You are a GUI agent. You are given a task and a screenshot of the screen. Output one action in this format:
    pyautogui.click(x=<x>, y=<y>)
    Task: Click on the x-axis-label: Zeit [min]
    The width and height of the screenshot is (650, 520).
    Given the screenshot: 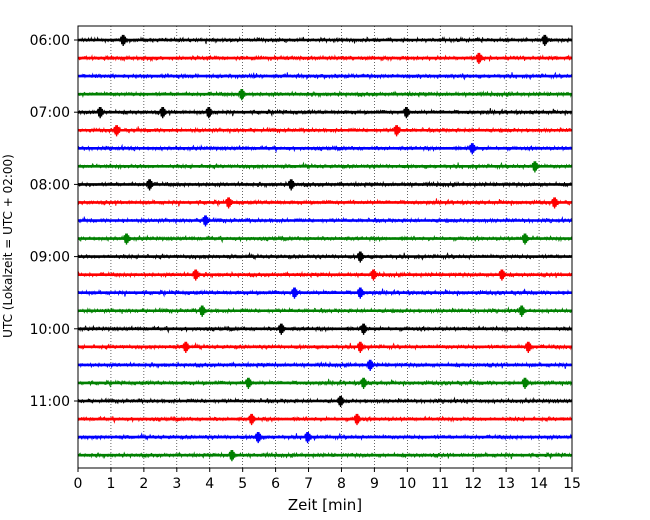 What is the action you would take?
    pyautogui.click(x=325, y=505)
    